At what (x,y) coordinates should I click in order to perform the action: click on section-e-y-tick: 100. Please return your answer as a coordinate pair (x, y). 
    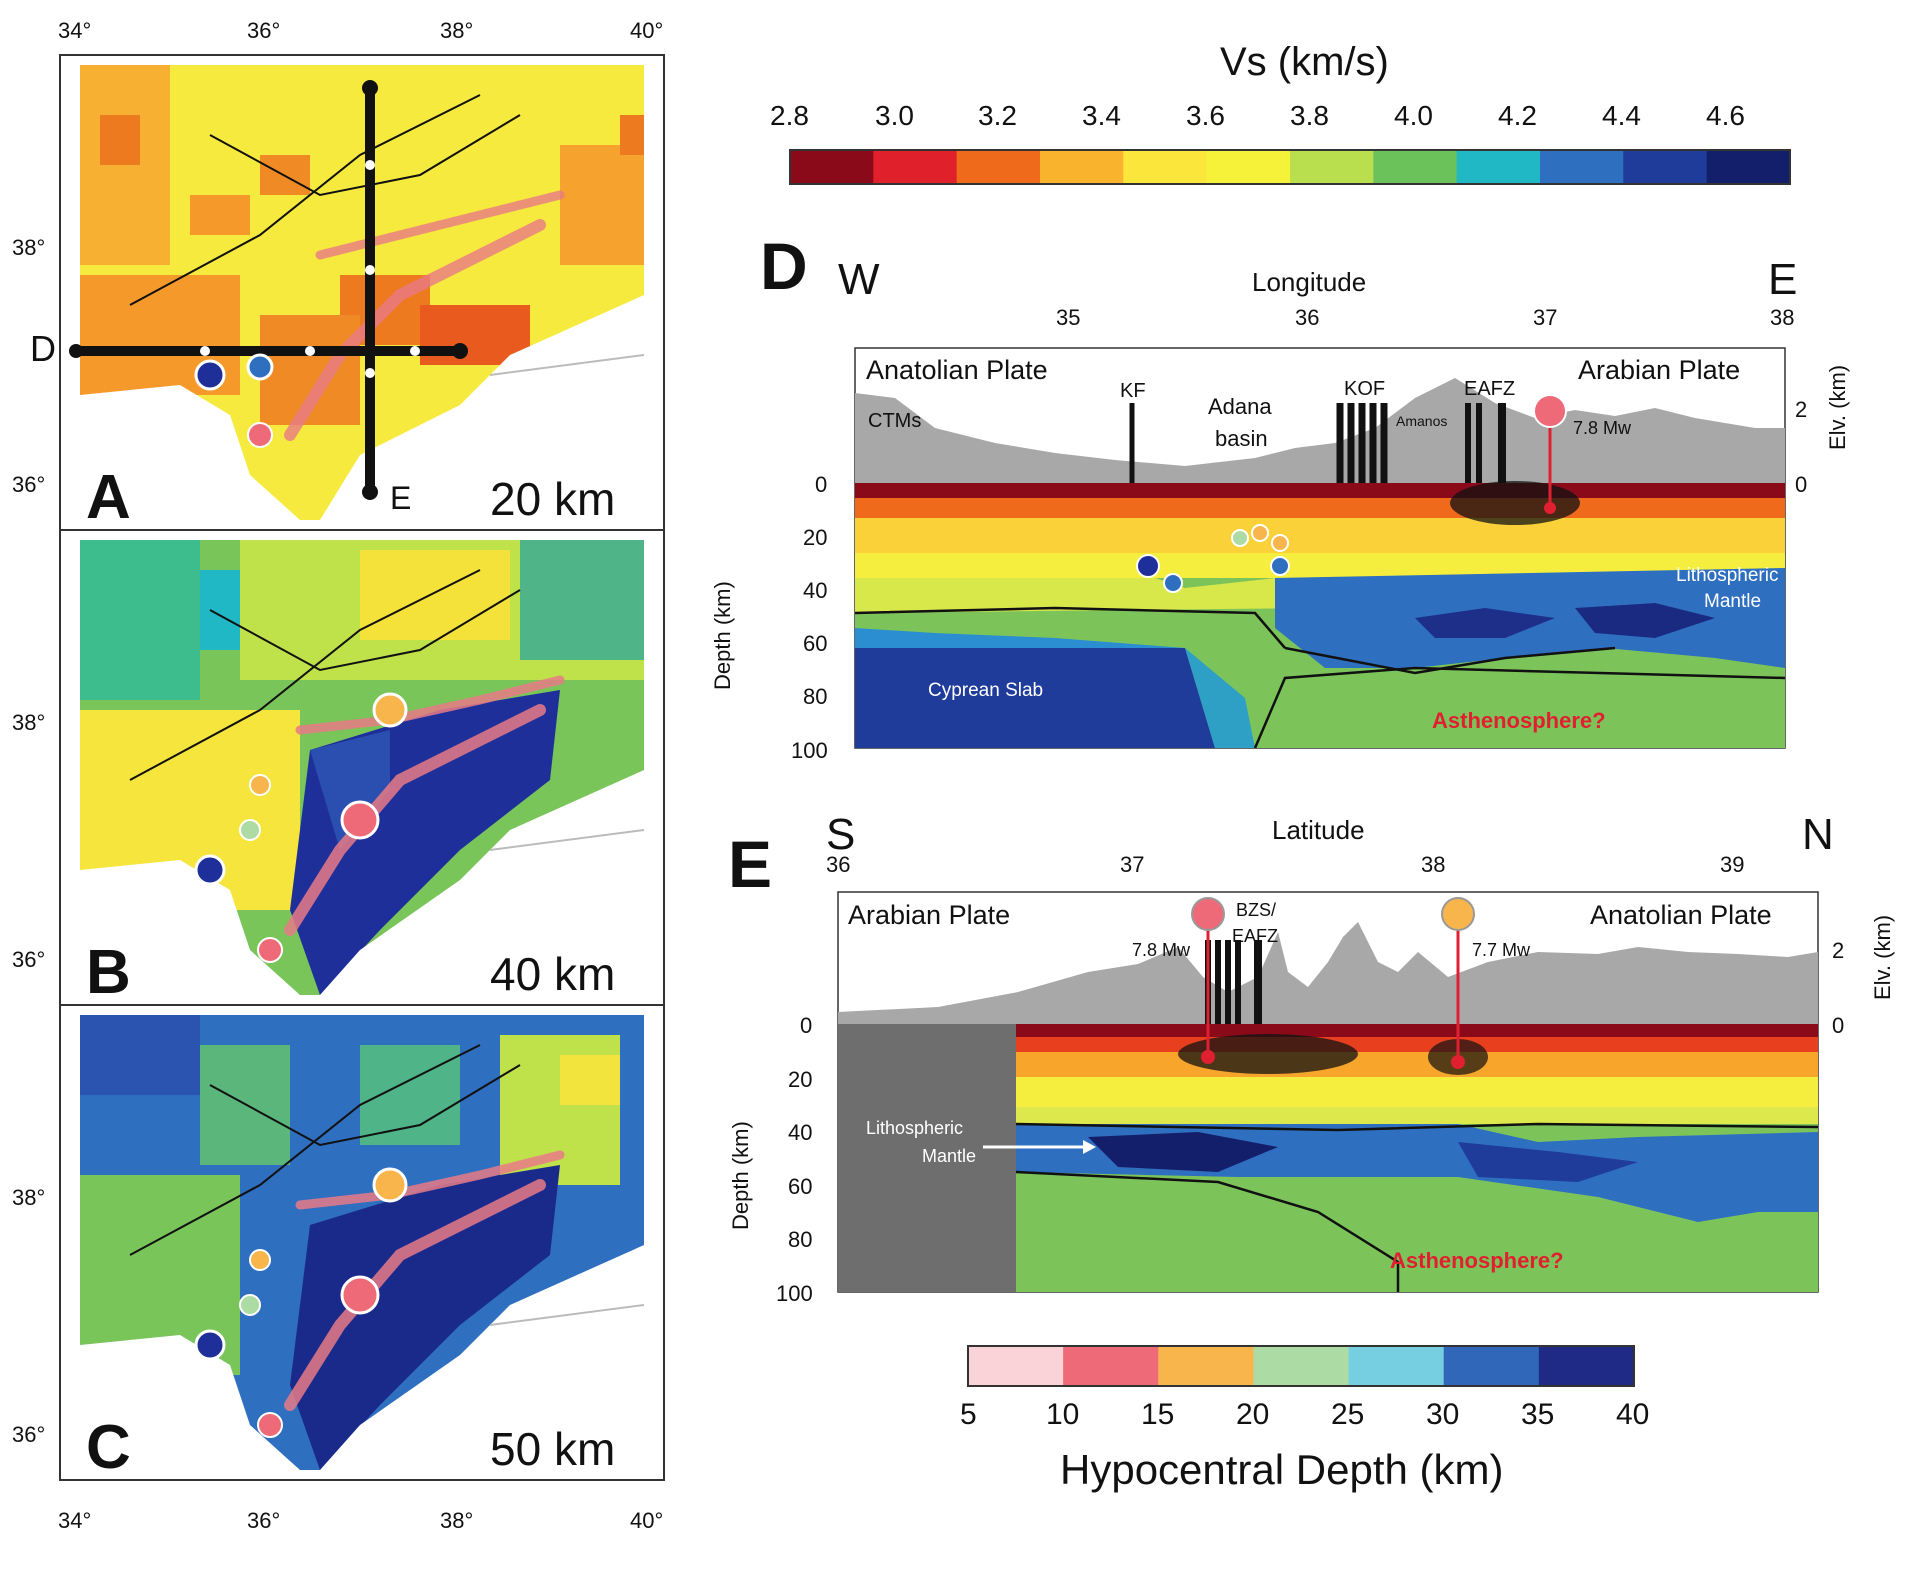
    Looking at the image, I should click on (794, 1293).